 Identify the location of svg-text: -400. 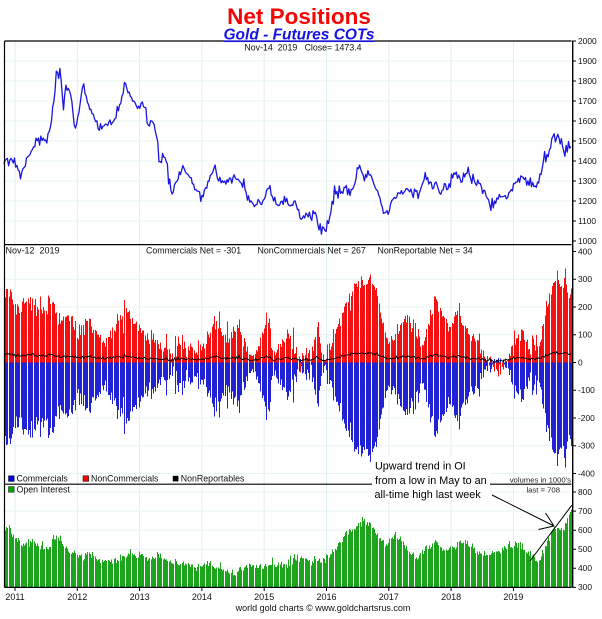
(586, 473).